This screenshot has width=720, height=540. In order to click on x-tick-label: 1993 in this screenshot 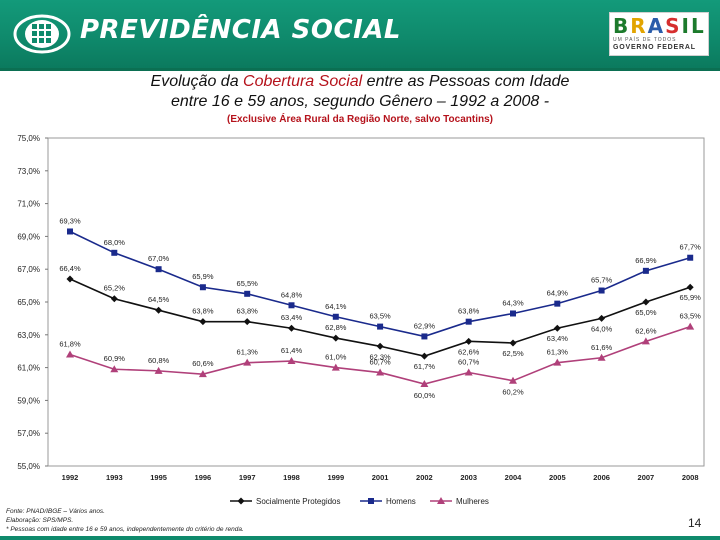, I will do `click(114, 477)`.